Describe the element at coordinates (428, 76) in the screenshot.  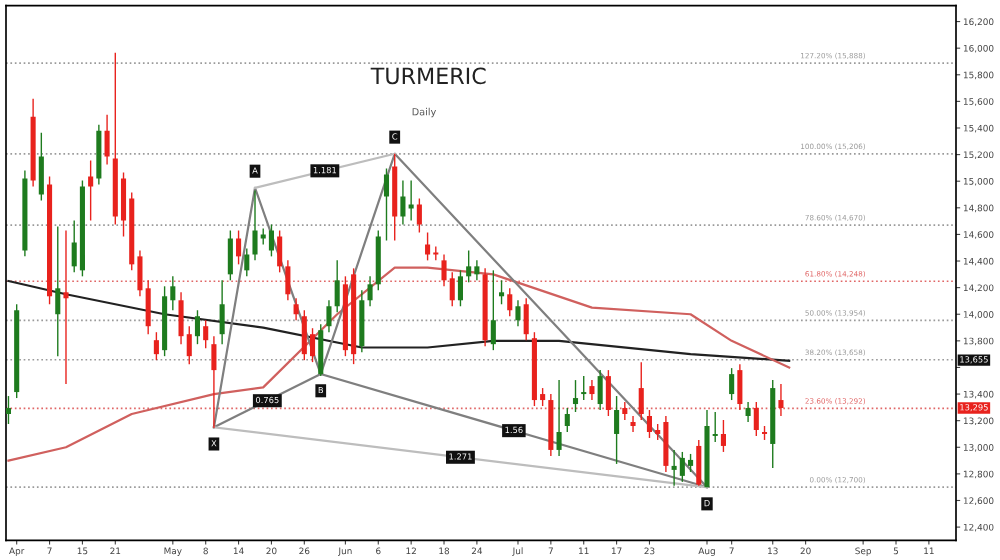
I see `text: TURMERIC` at that location.